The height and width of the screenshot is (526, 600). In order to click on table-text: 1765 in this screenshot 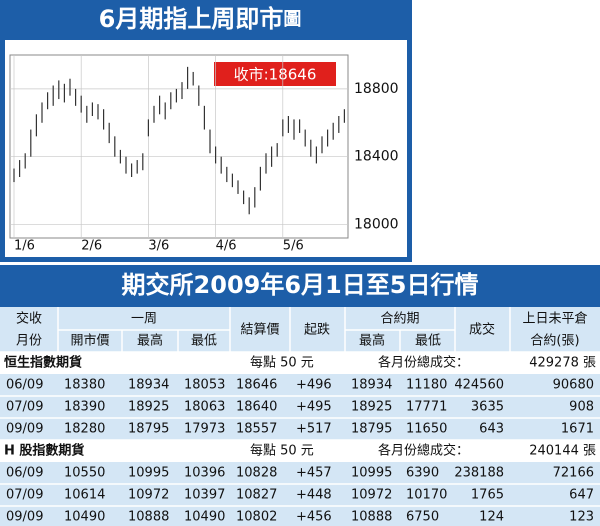, I will do `click(487, 495)`.